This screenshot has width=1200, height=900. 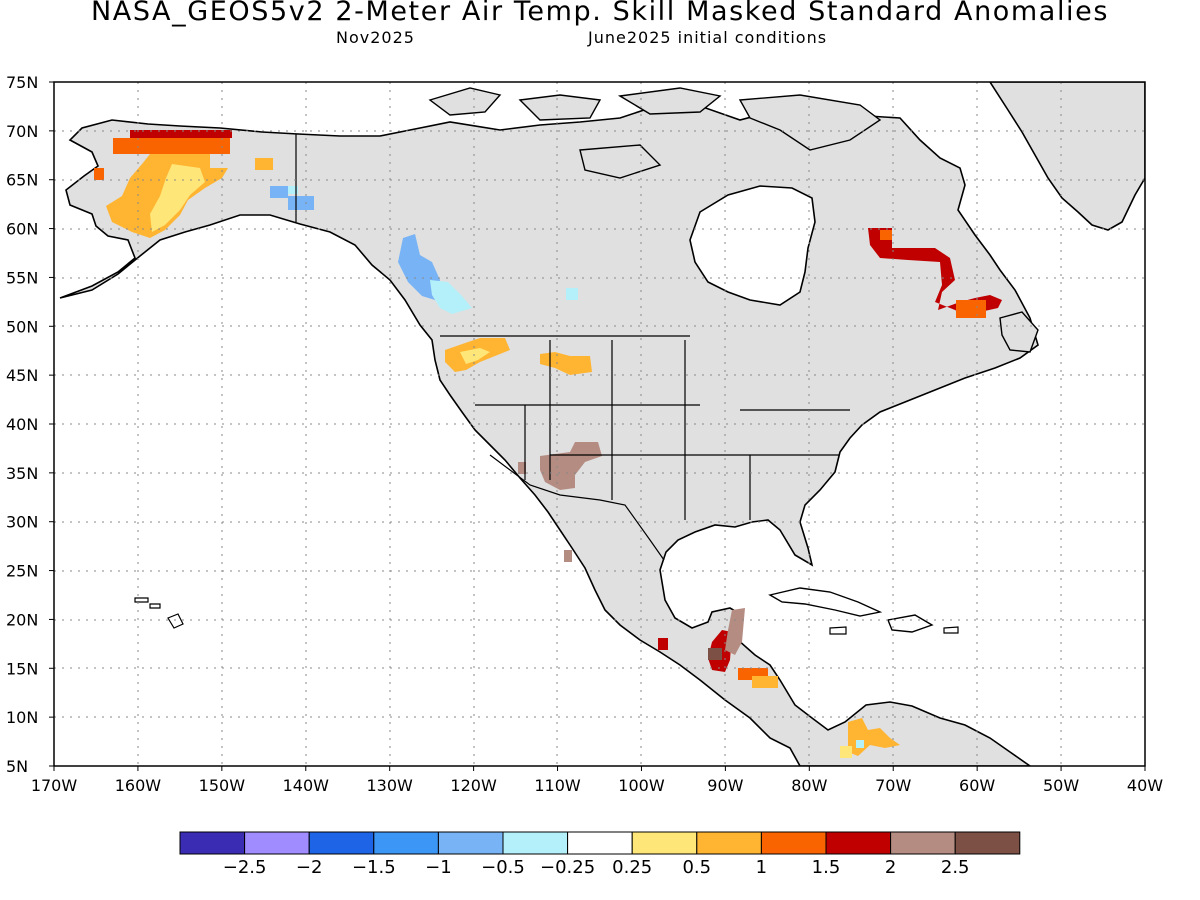 I want to click on anomaly-belize, so click(x=735, y=631).